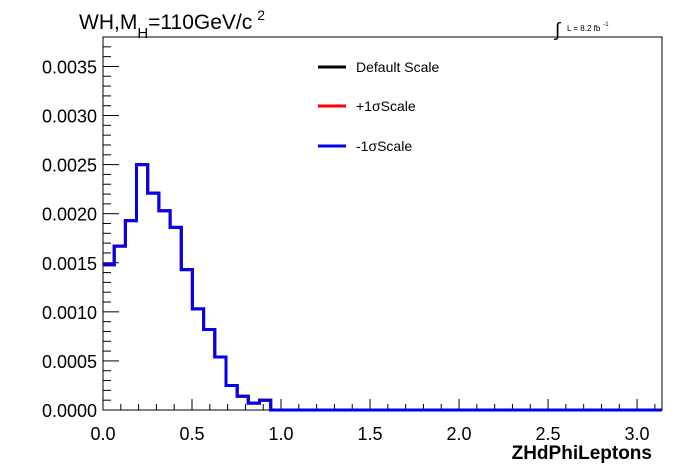 Image resolution: width=696 pixels, height=472 pixels. I want to click on lumi-superscript: -1, so click(606, 25).